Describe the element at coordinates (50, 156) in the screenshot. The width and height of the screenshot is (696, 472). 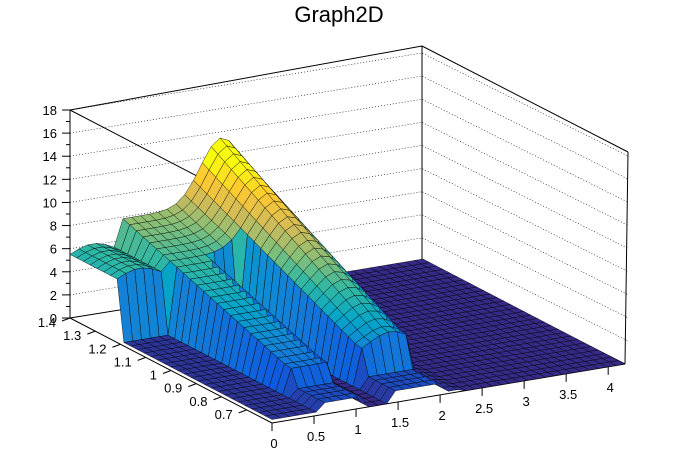
I see `z-tick-label: 14` at that location.